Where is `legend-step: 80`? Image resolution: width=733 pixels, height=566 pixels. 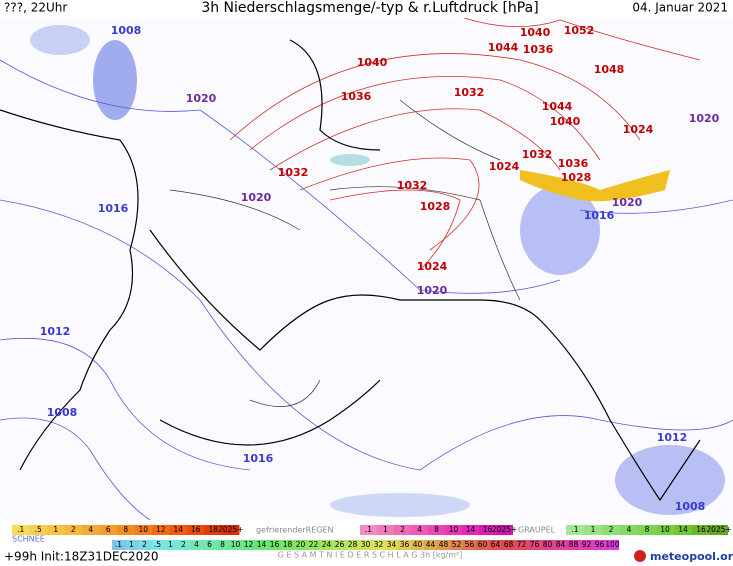
legend-step: 80 is located at coordinates (548, 544).